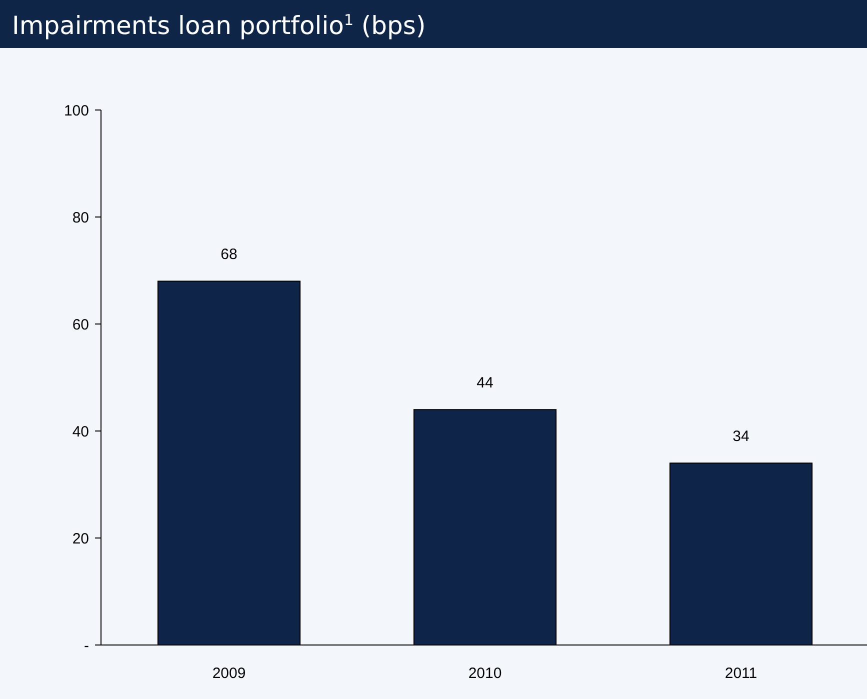 Image resolution: width=867 pixels, height=699 pixels. What do you see at coordinates (80, 431) in the screenshot?
I see `y-tick-label: 40` at bounding box center [80, 431].